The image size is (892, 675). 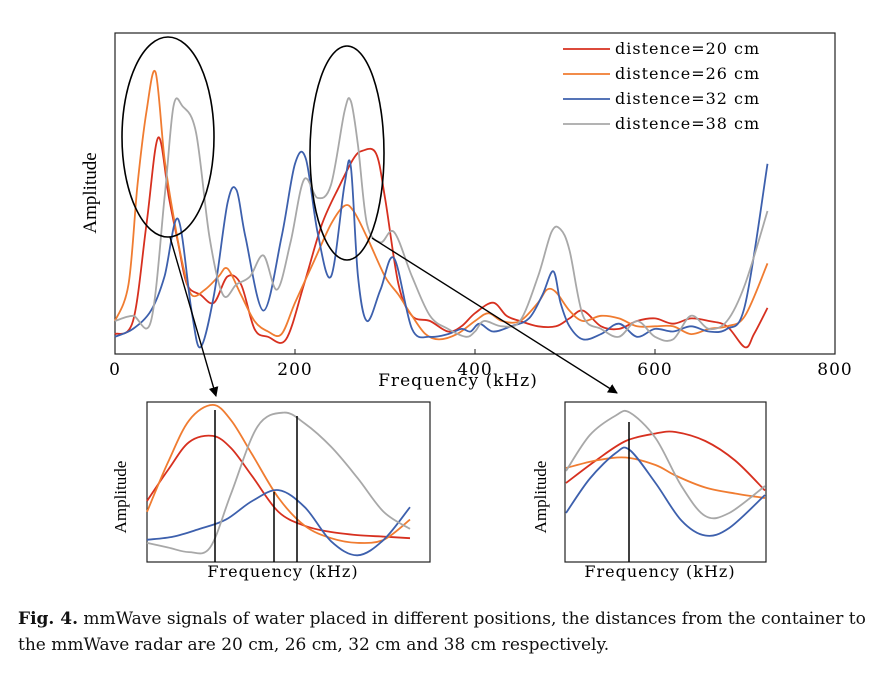 What do you see at coordinates (687, 73) in the screenshot?
I see `legend-label-2: distence=26 cm` at bounding box center [687, 73].